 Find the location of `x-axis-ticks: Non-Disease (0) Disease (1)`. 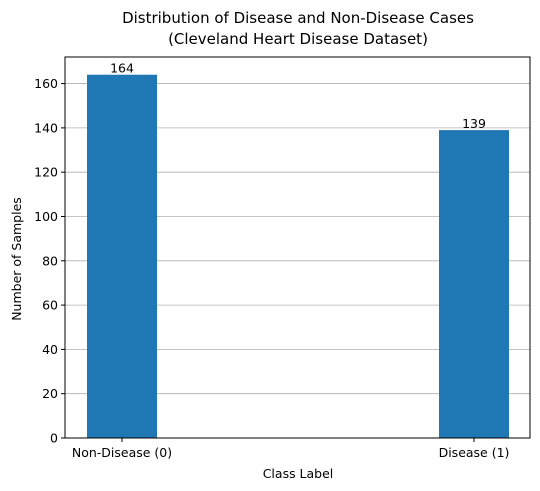

x-axis-ticks: Non-Disease (0) Disease (1) is located at coordinates (291, 449).